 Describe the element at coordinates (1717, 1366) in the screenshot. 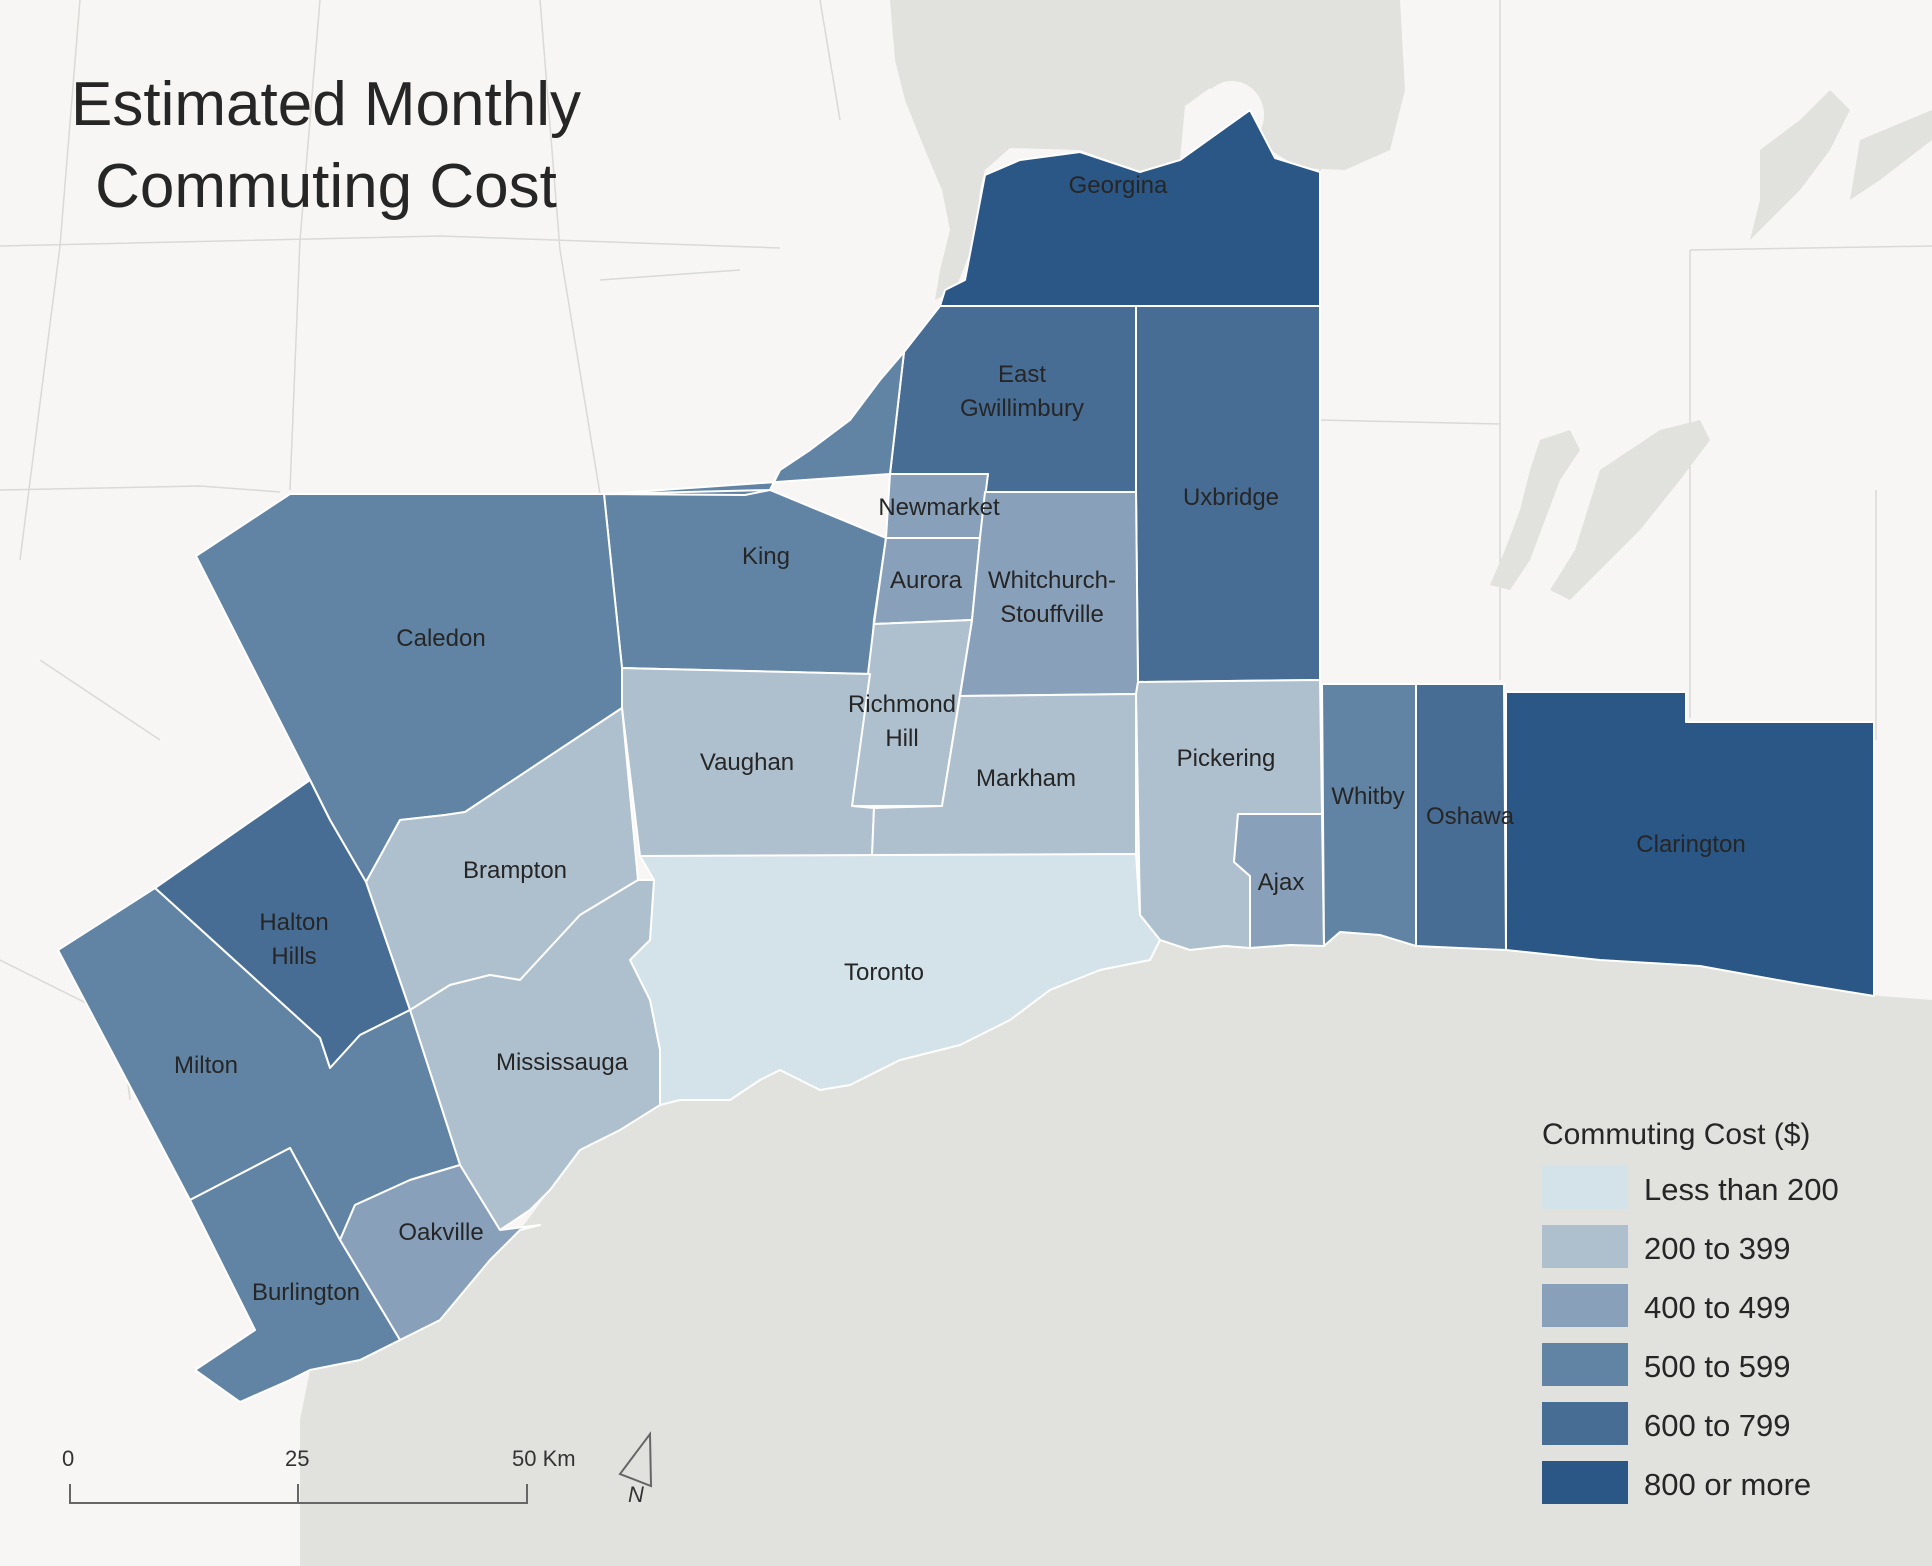

I see `legend-label-500-599: 500 to 599` at that location.